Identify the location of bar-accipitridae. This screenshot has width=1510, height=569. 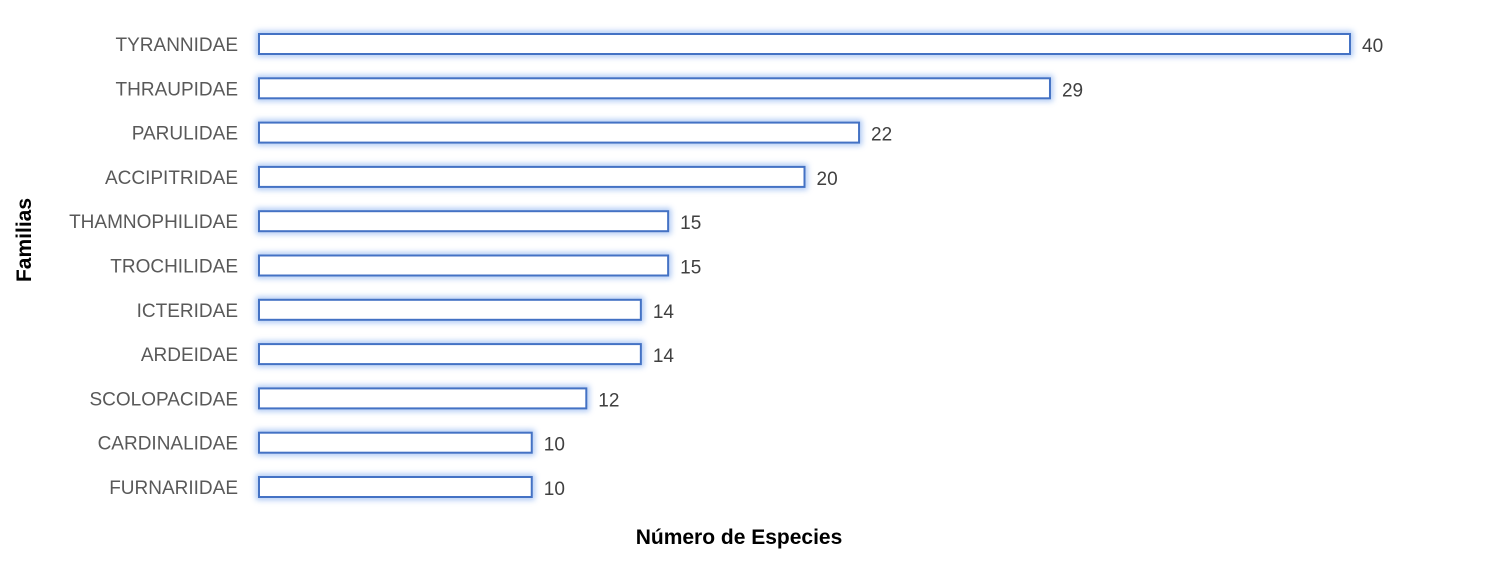
(532, 176).